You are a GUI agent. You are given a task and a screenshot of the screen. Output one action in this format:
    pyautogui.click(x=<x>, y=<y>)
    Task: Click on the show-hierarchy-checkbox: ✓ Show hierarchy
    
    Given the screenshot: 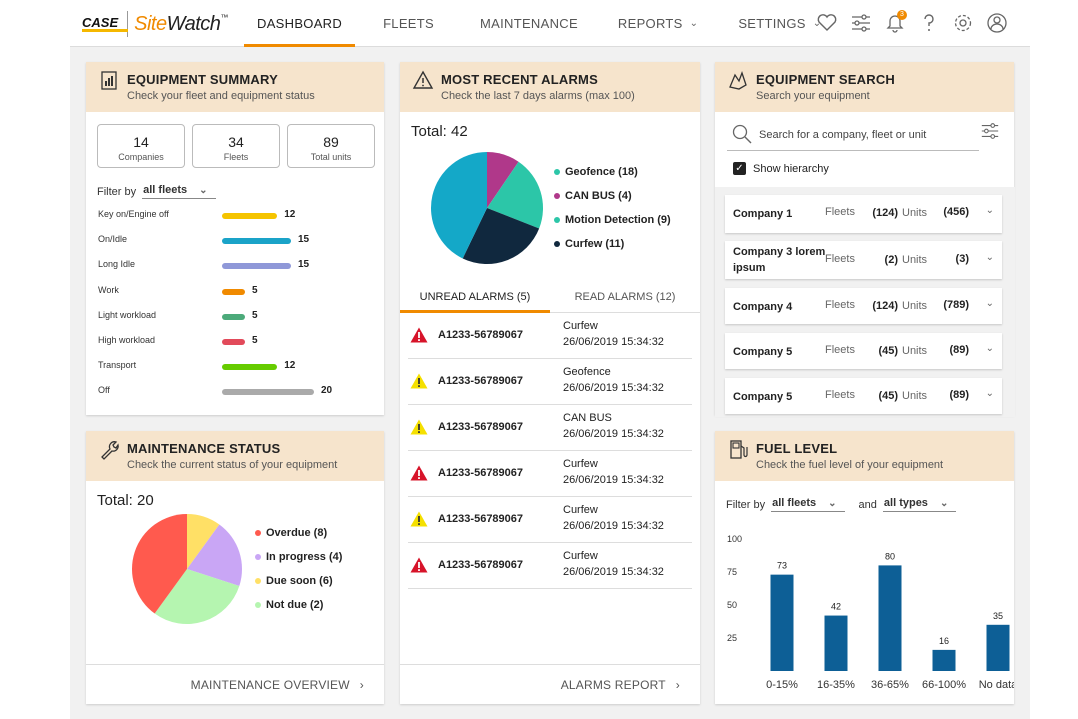 What is the action you would take?
    pyautogui.click(x=781, y=168)
    